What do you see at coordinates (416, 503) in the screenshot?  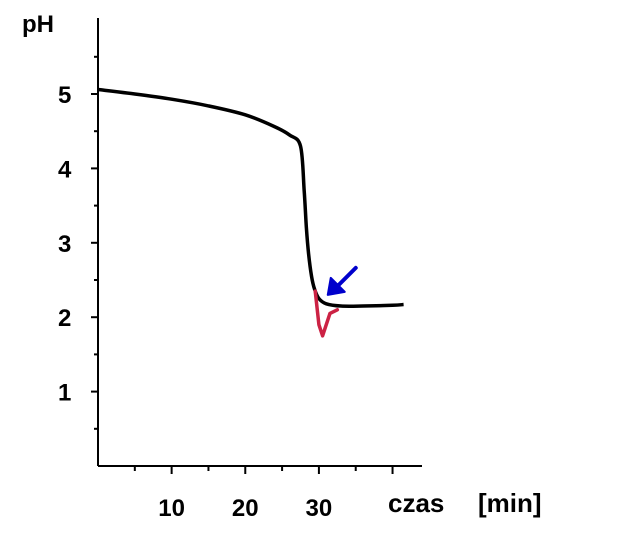 I see `x-axis-label: czas` at bounding box center [416, 503].